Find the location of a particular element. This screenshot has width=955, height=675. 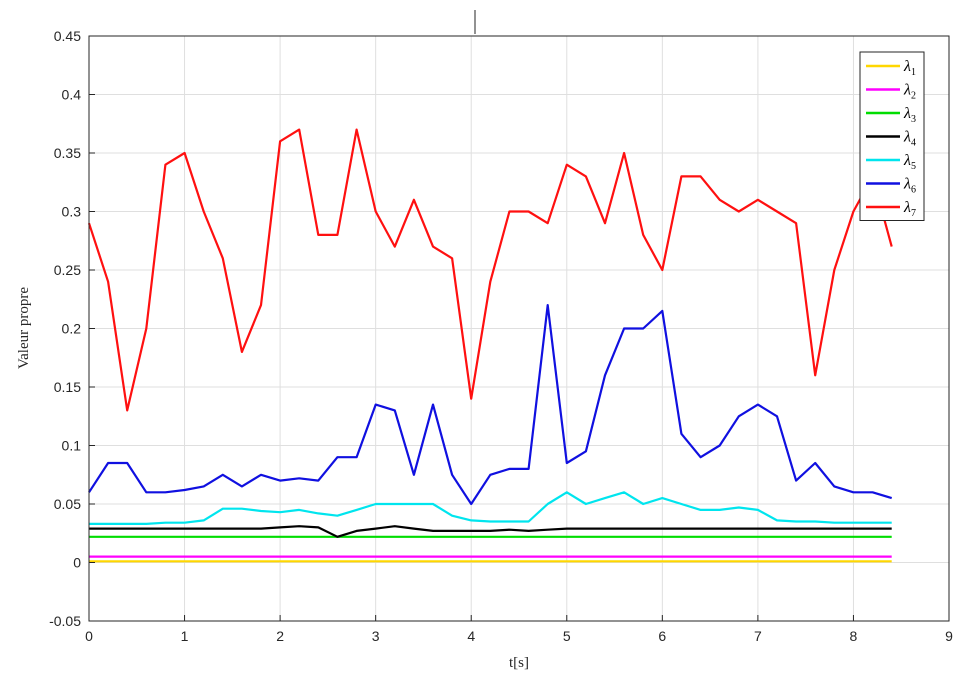

y-tick-label: 0.35 is located at coordinates (67, 153).